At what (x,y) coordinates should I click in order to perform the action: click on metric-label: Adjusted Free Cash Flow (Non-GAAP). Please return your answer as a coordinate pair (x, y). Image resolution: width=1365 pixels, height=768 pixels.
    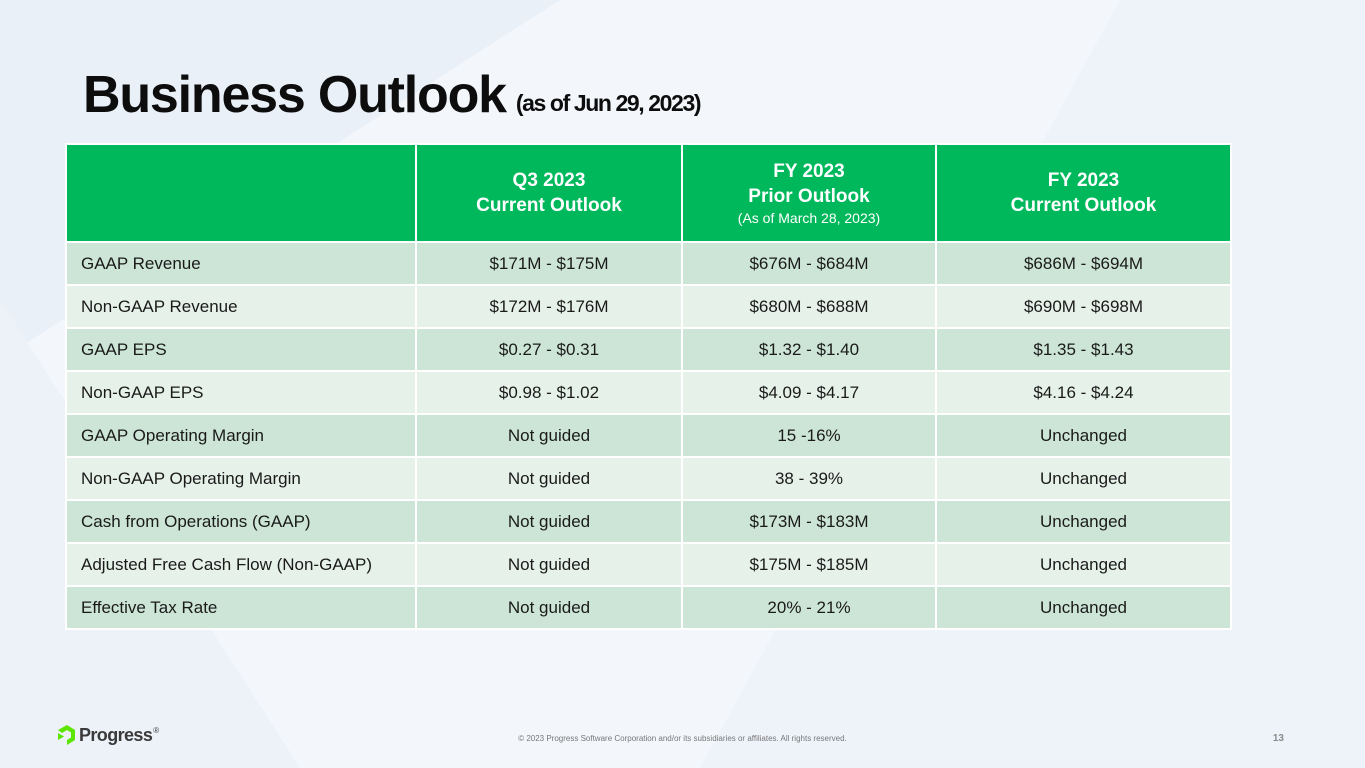
    Looking at the image, I should click on (241, 564).